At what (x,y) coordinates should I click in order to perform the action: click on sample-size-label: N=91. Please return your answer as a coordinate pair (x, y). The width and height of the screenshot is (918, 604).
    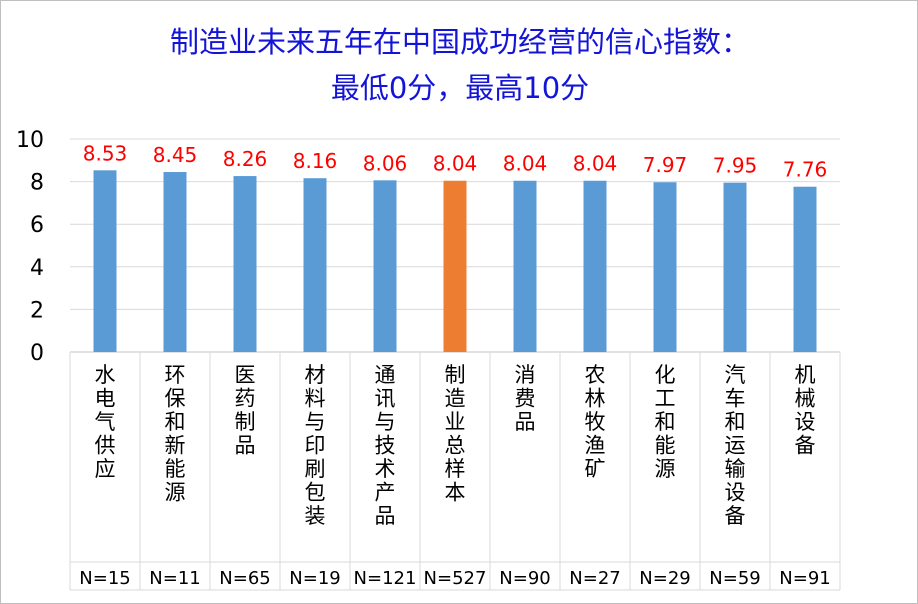
    Looking at the image, I should click on (804, 578).